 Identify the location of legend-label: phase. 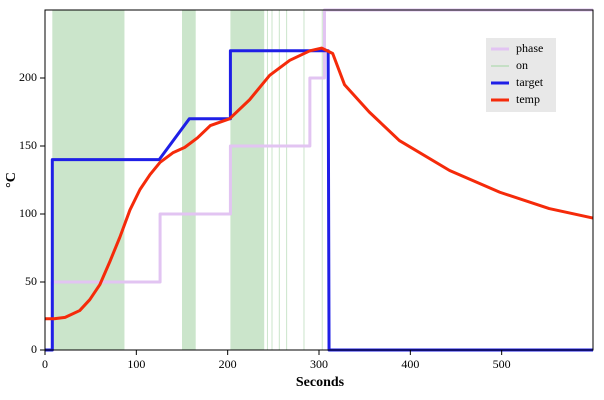
(529, 48).